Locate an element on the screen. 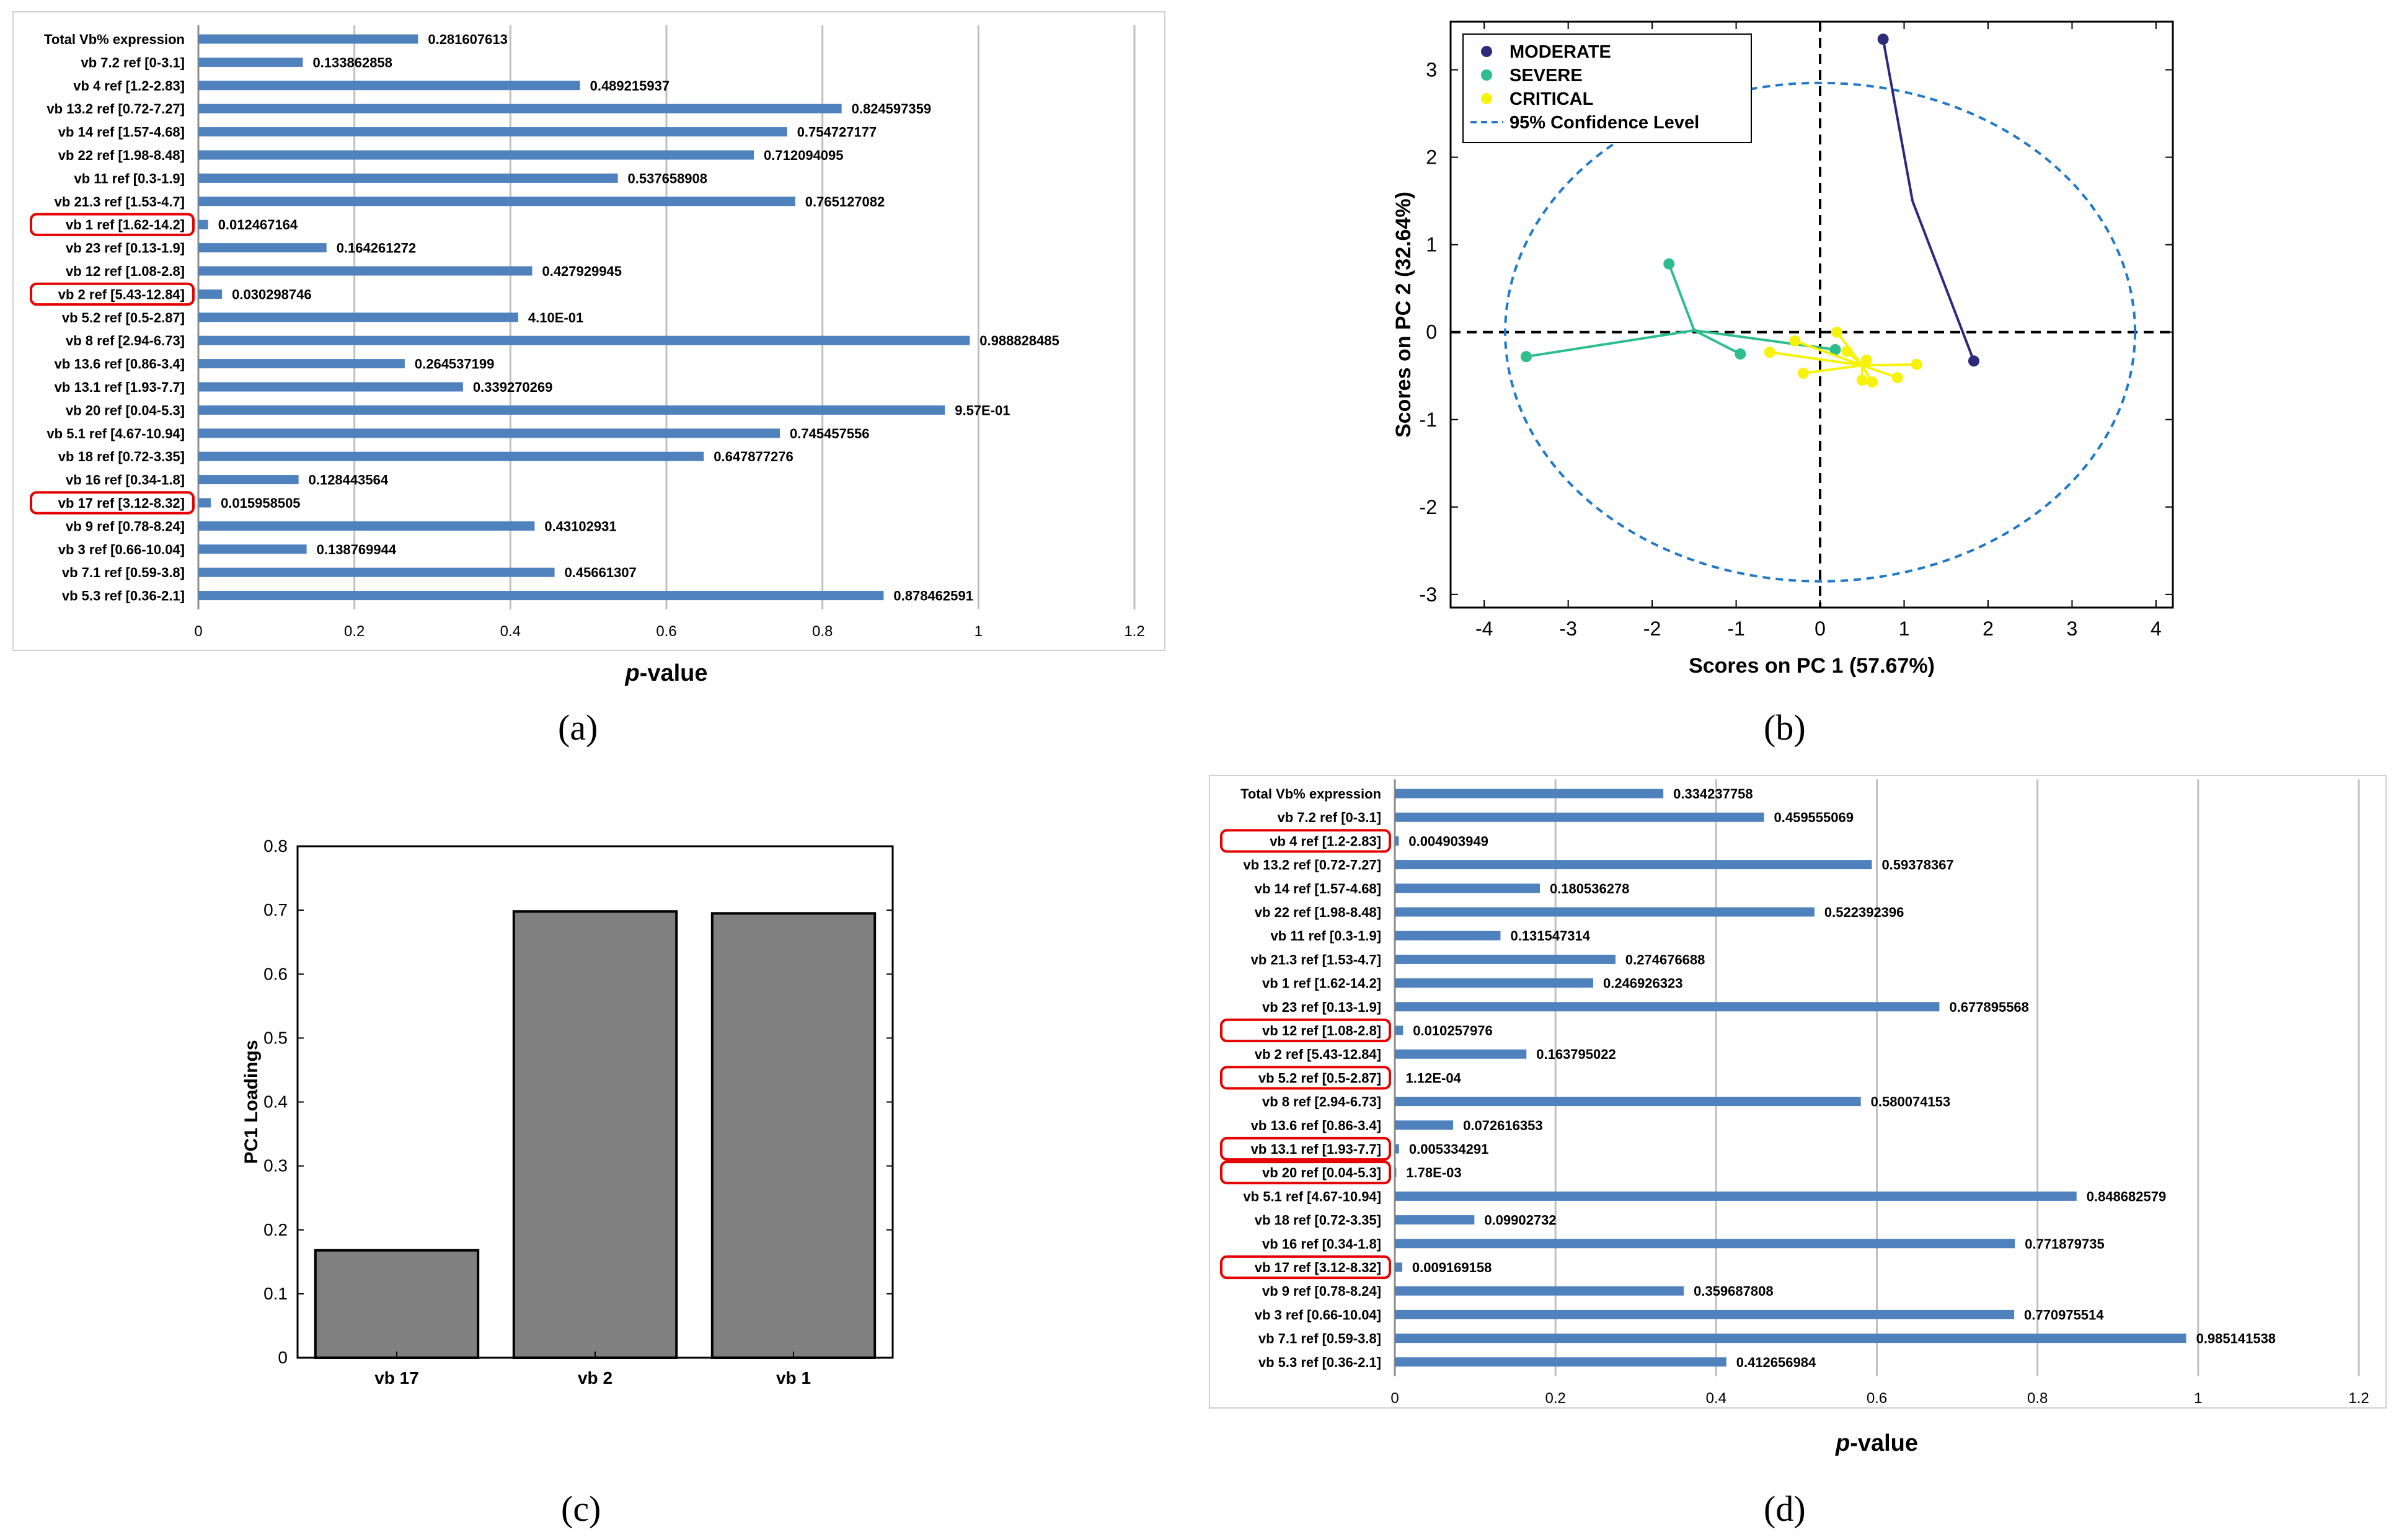  data-label: 0.030298746 is located at coordinates (271, 294).